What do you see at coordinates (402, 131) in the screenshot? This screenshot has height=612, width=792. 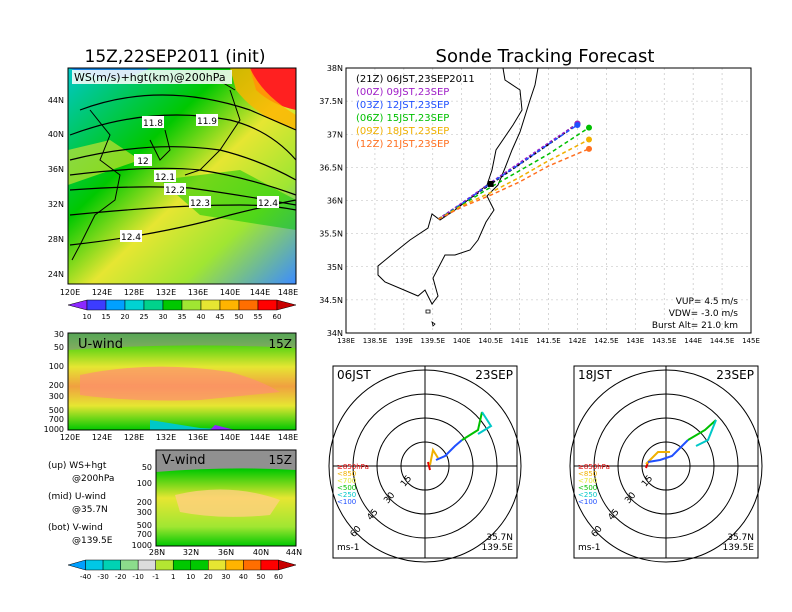 I see `track-legend-entry: (09Z) 18JST,23SEP` at bounding box center [402, 131].